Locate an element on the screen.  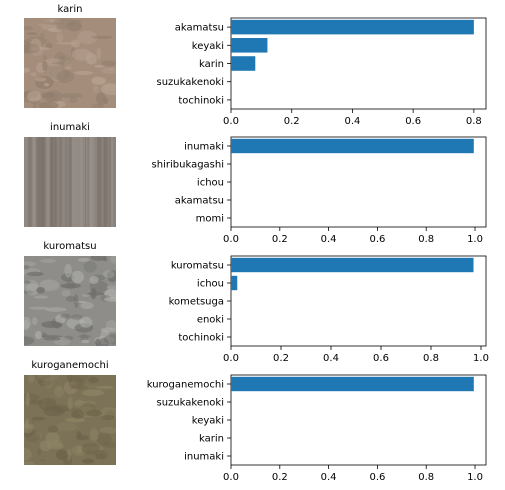
image-title-3: kuromatsu is located at coordinates (70, 246).